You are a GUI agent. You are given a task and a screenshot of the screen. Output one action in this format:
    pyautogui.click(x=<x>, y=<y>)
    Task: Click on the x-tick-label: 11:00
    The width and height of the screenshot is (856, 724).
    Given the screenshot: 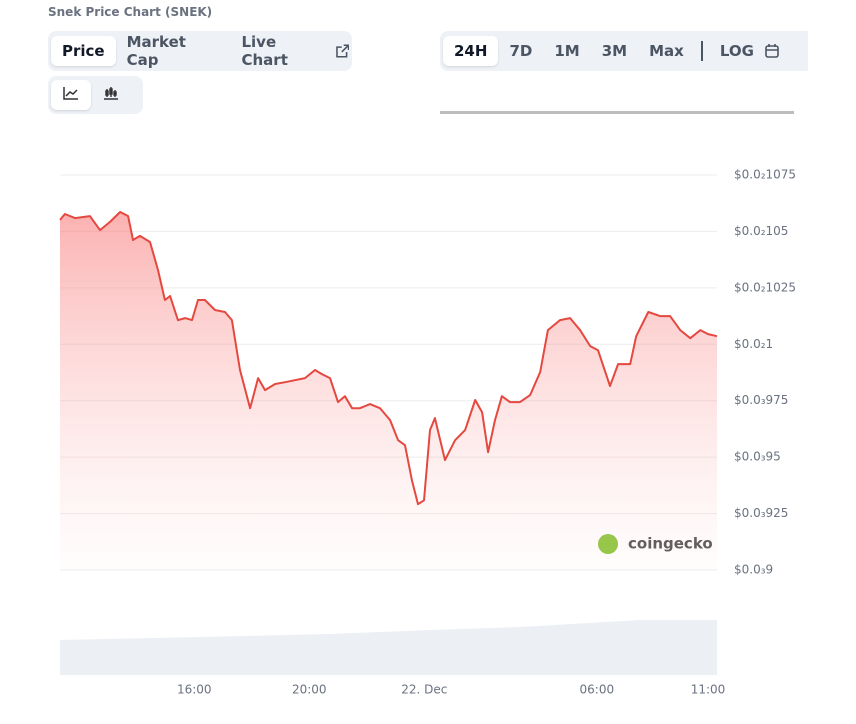 What is the action you would take?
    pyautogui.click(x=708, y=690)
    